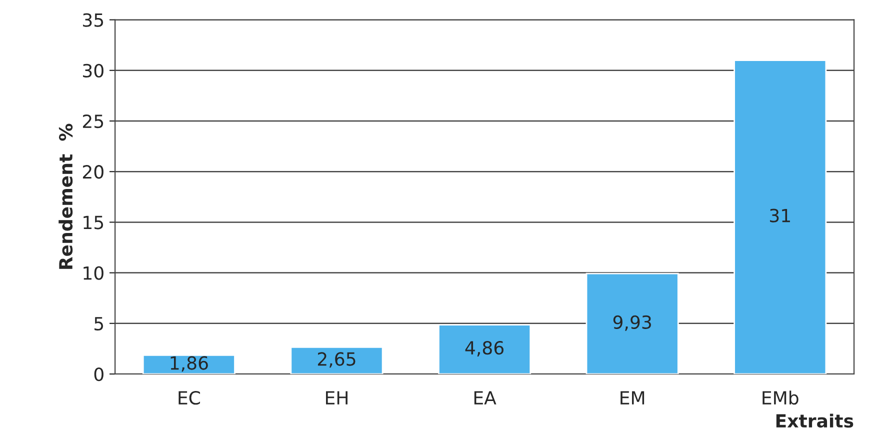 Image resolution: width=885 pixels, height=440 pixels. Describe the element at coordinates (780, 397) in the screenshot. I see `x-tick-label: EMb` at that location.